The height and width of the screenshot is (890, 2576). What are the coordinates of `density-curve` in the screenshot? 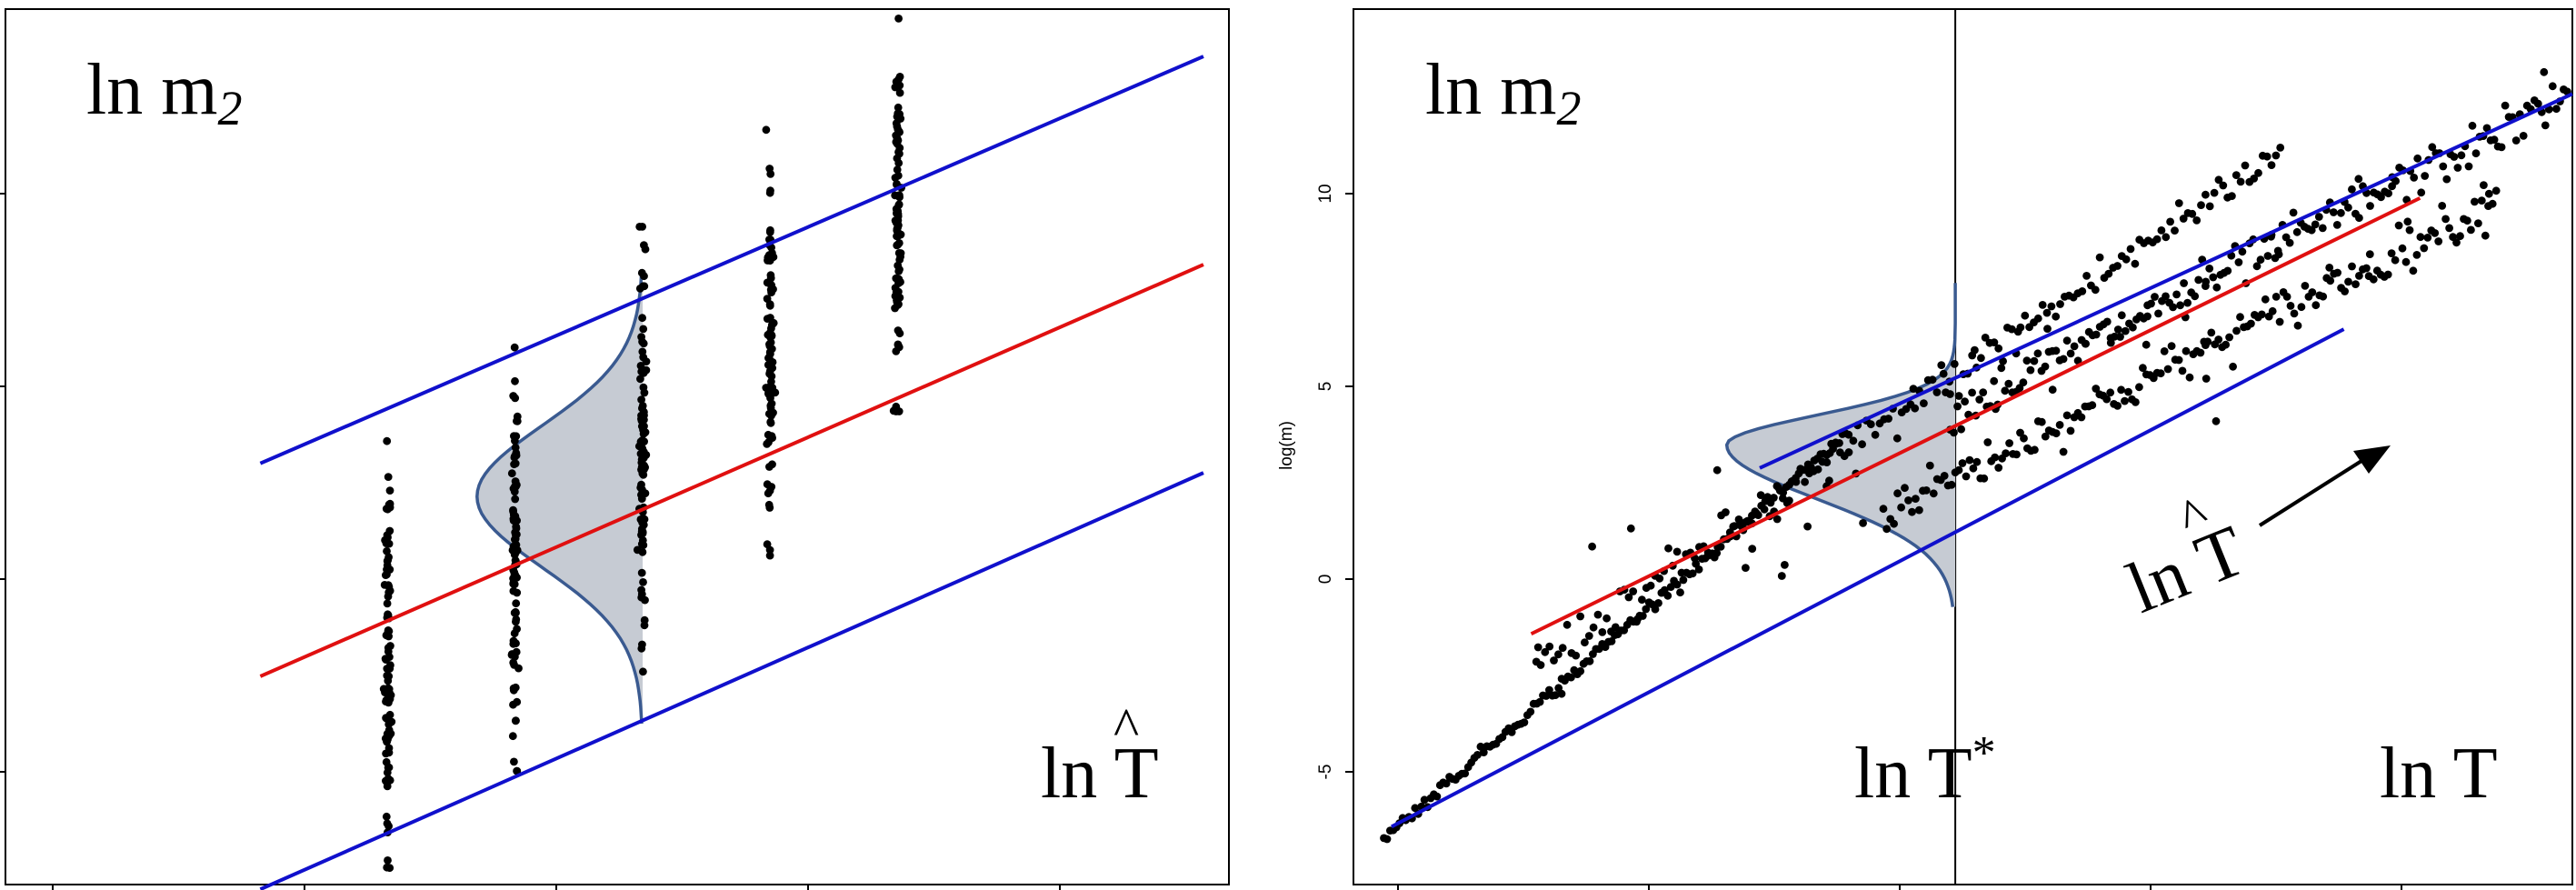 It's located at (1841, 445).